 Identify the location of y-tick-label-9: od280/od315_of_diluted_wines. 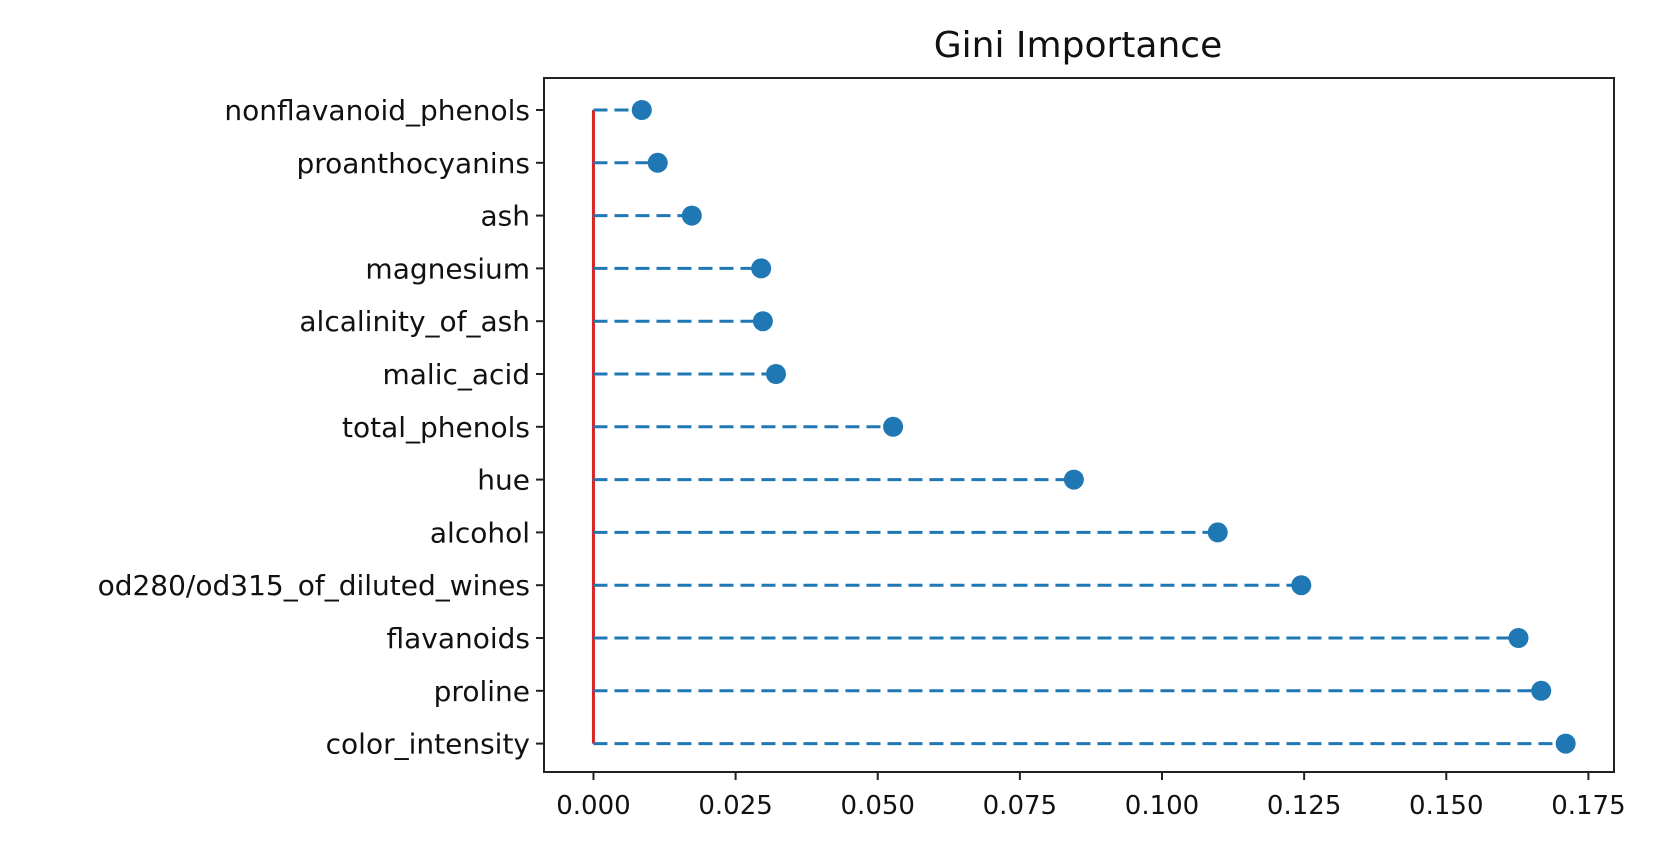
(314, 585).